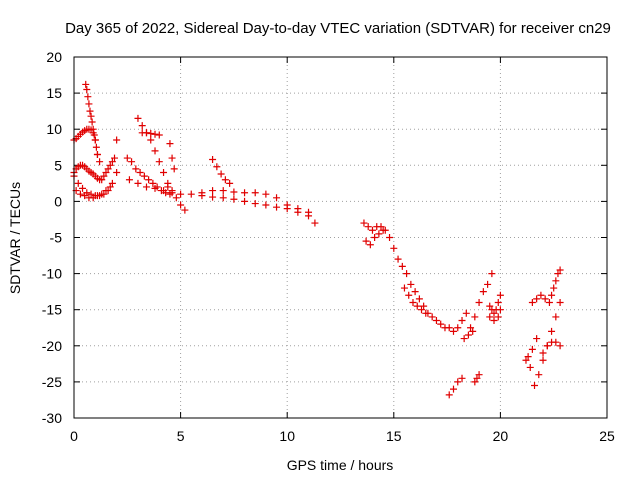  Describe the element at coordinates (258, 209) in the screenshot. I see `series-arc-m` at that location.